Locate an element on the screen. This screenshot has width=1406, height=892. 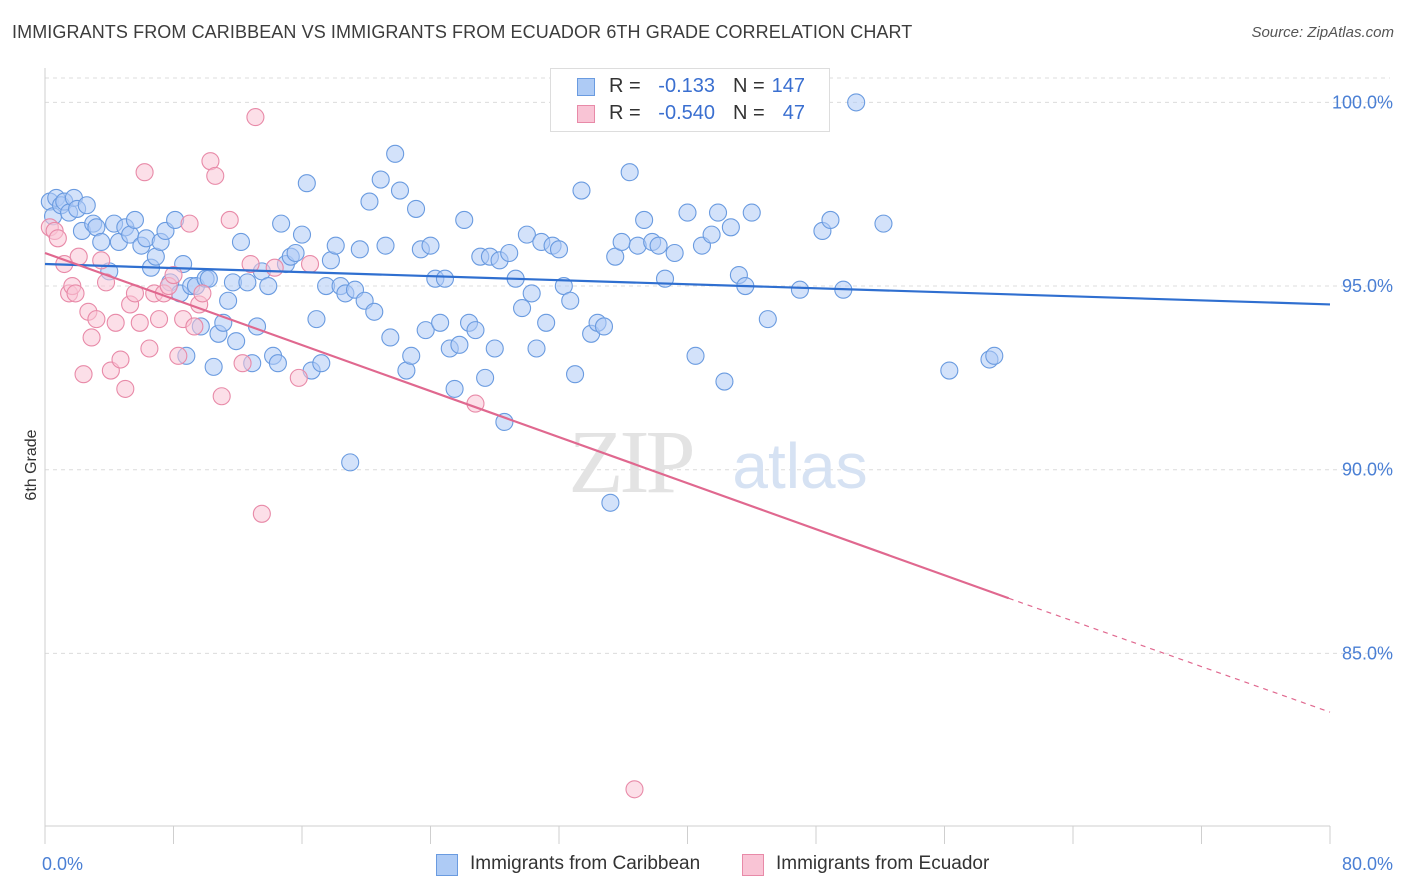
series-label-ecuador: Immigrants from Ecuador is located at coordinates (883, 863).